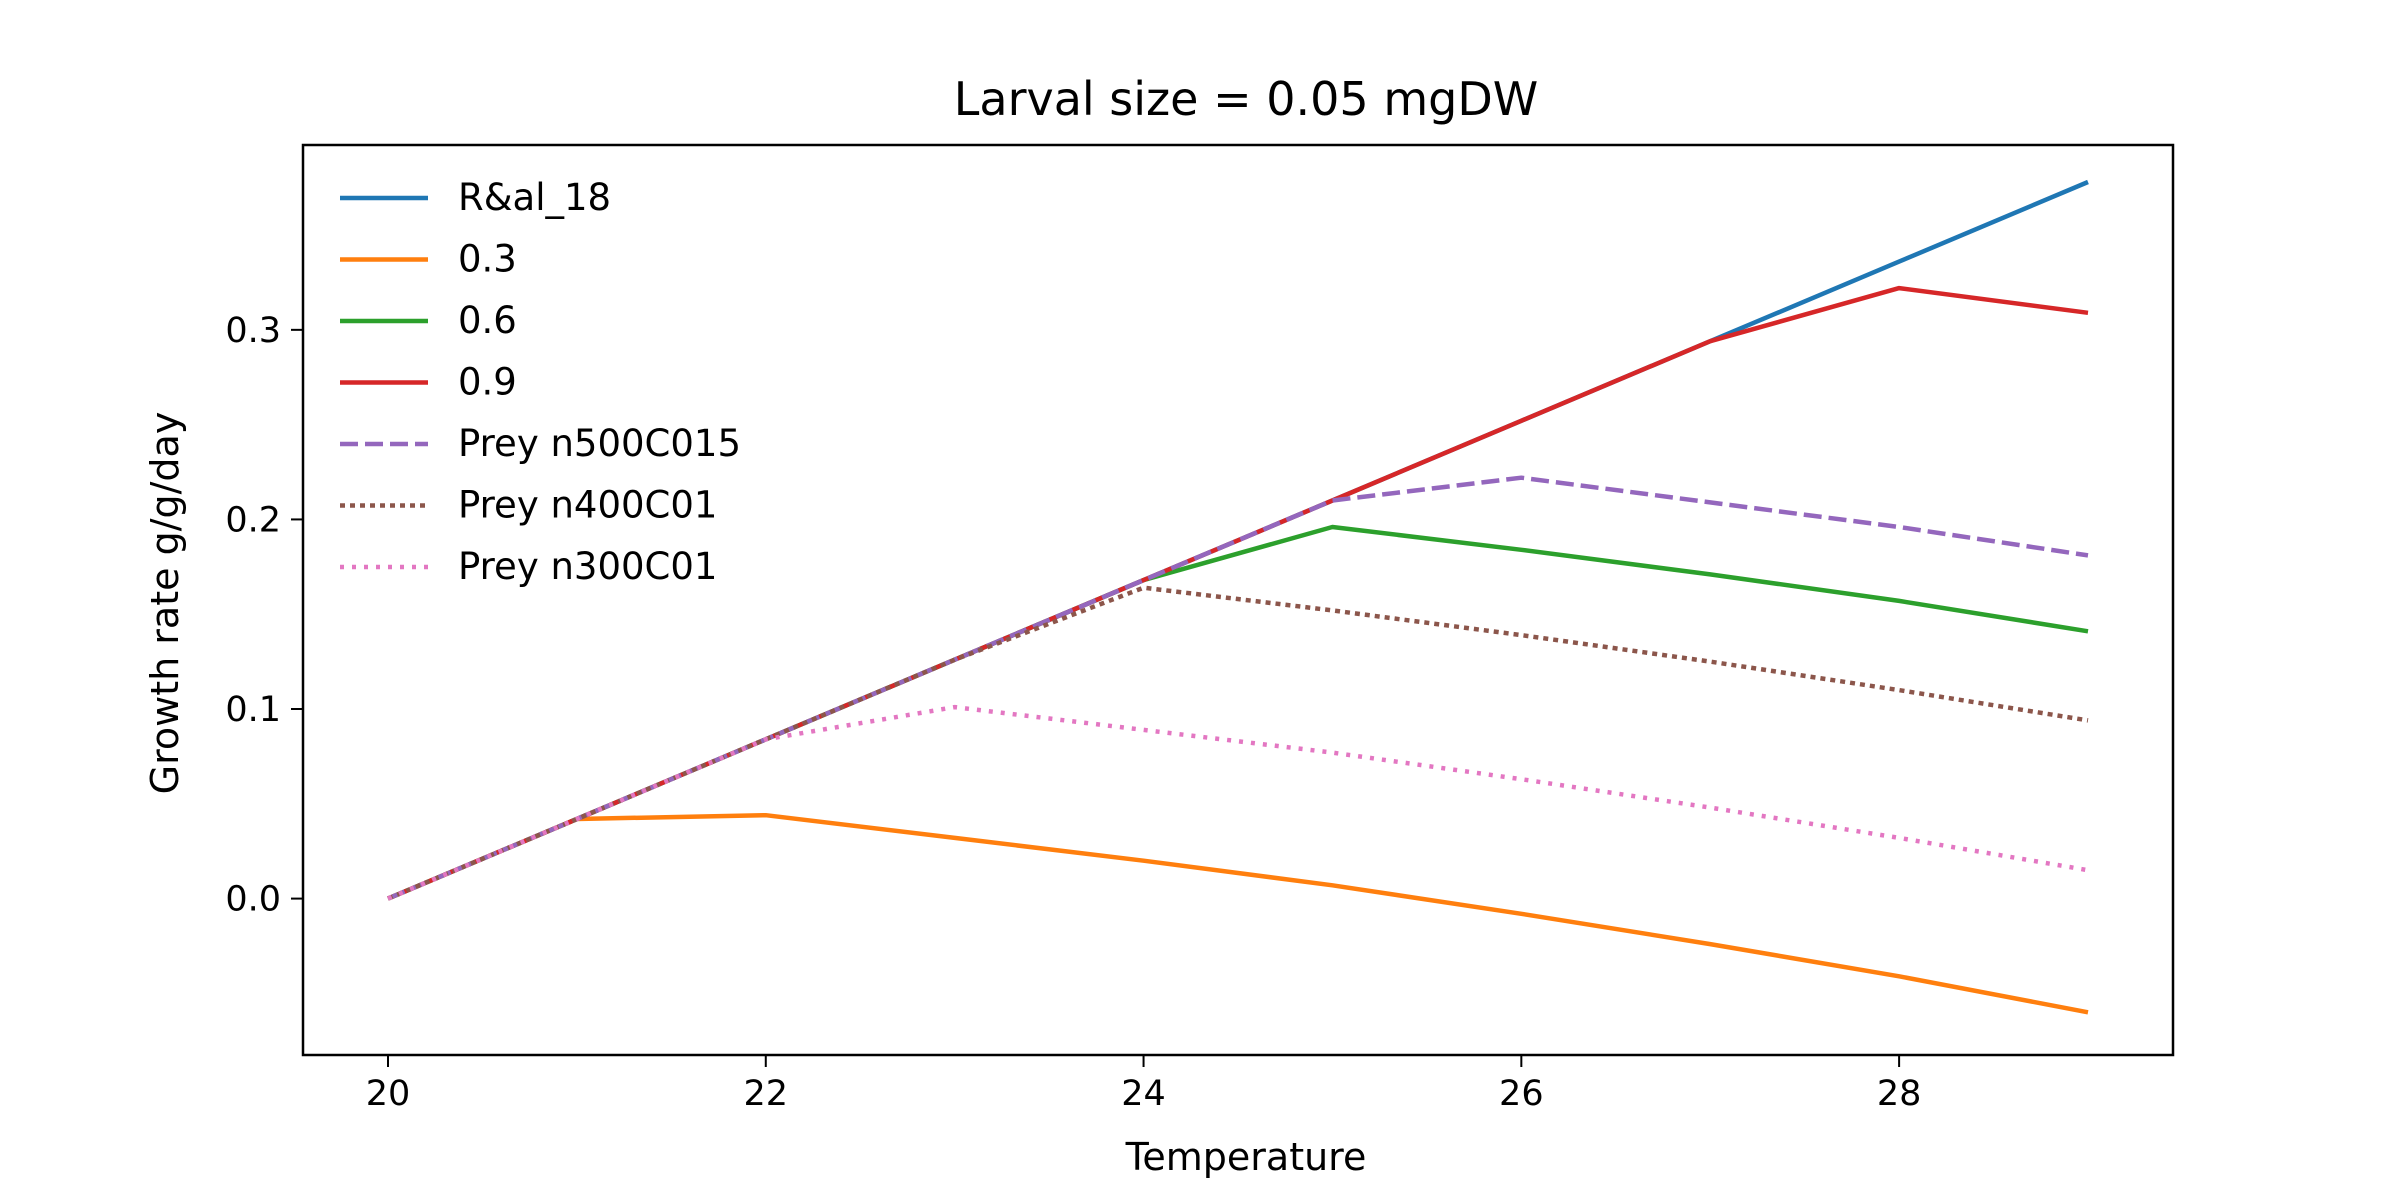 This screenshot has width=2400, height=1200. What do you see at coordinates (1246, 1157) in the screenshot?
I see `x-axis-label: Temperature` at bounding box center [1246, 1157].